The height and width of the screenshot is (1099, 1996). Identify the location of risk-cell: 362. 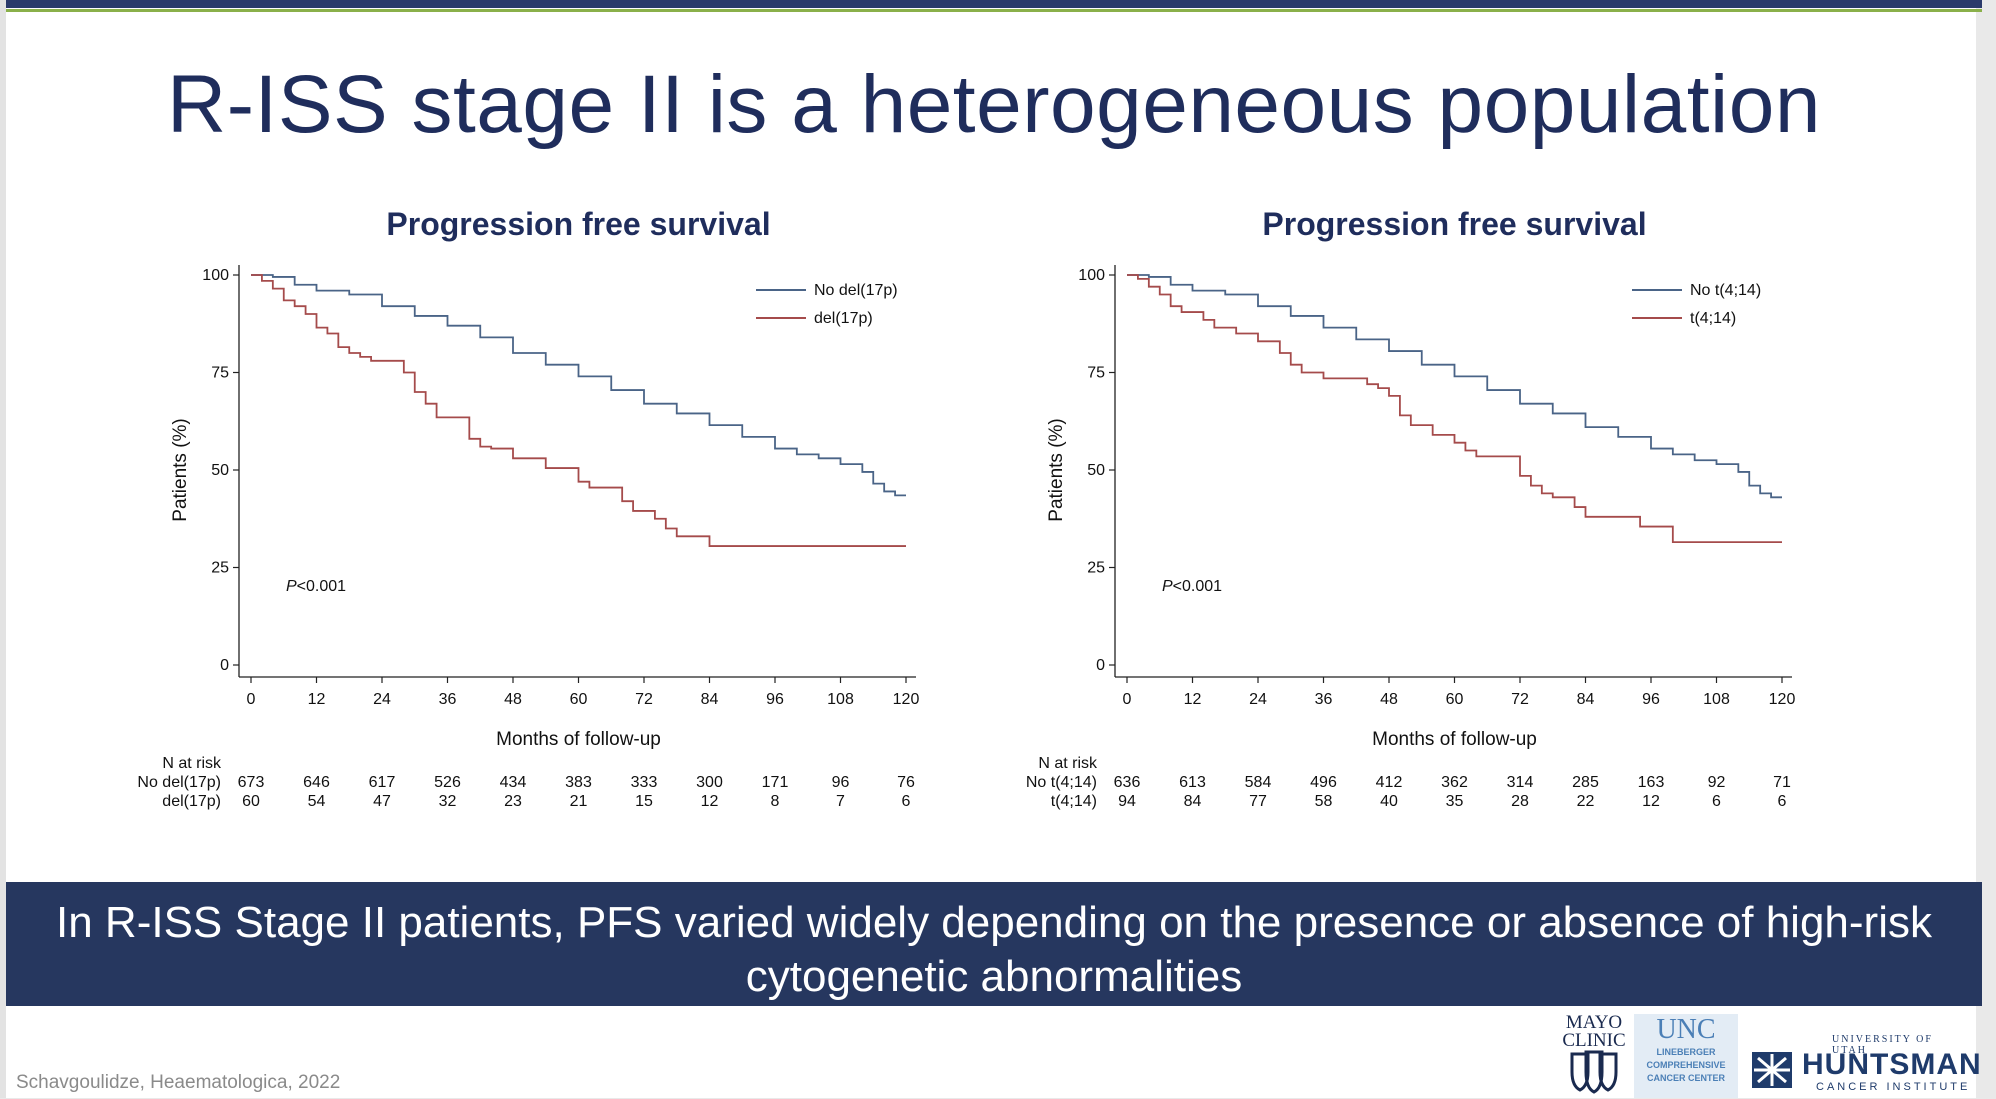
(1454, 782).